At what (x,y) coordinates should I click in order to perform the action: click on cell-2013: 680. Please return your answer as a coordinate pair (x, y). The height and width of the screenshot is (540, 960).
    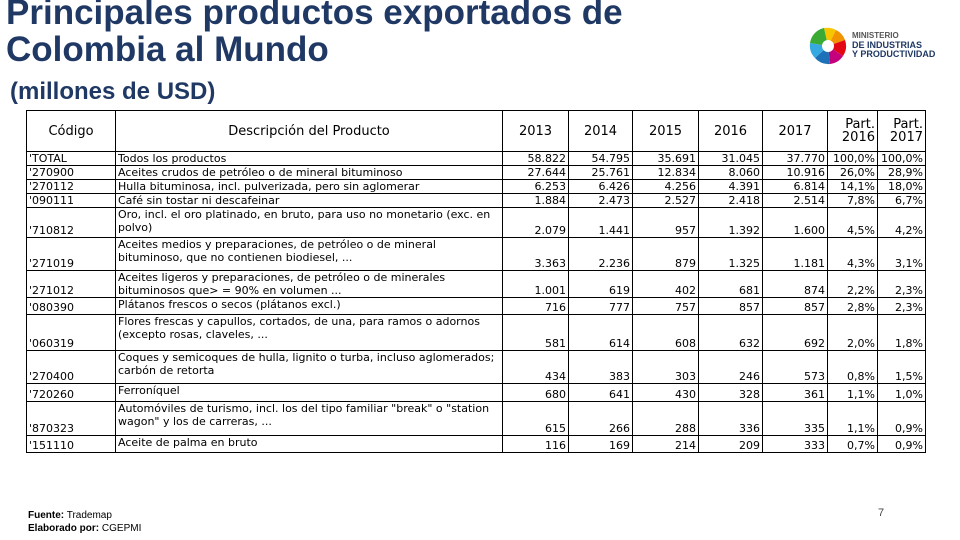
    Looking at the image, I should click on (535, 392).